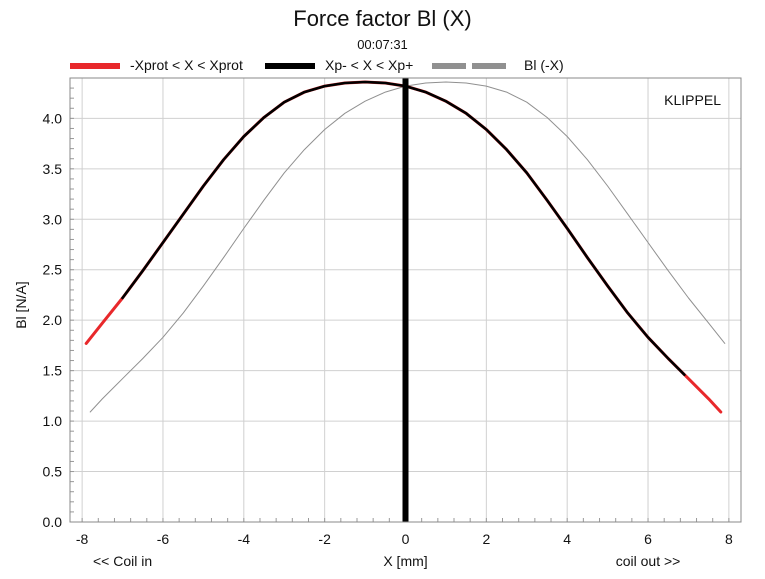  I want to click on y-tick-label: 4.0, so click(53, 118).